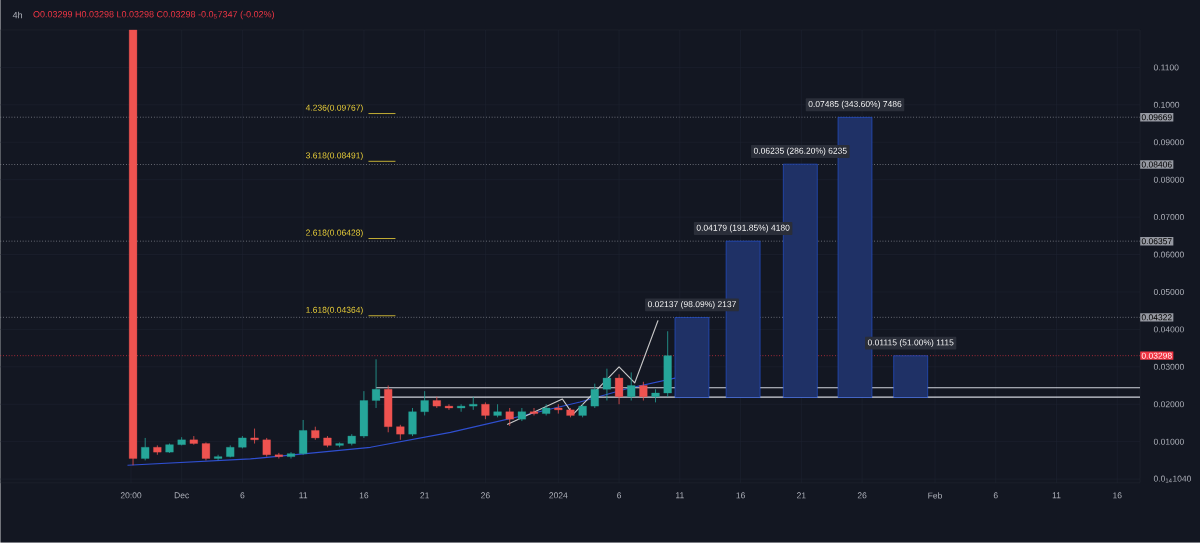 The image size is (1200, 543). I want to click on y-tick-label: 0.07000, so click(1168, 217).